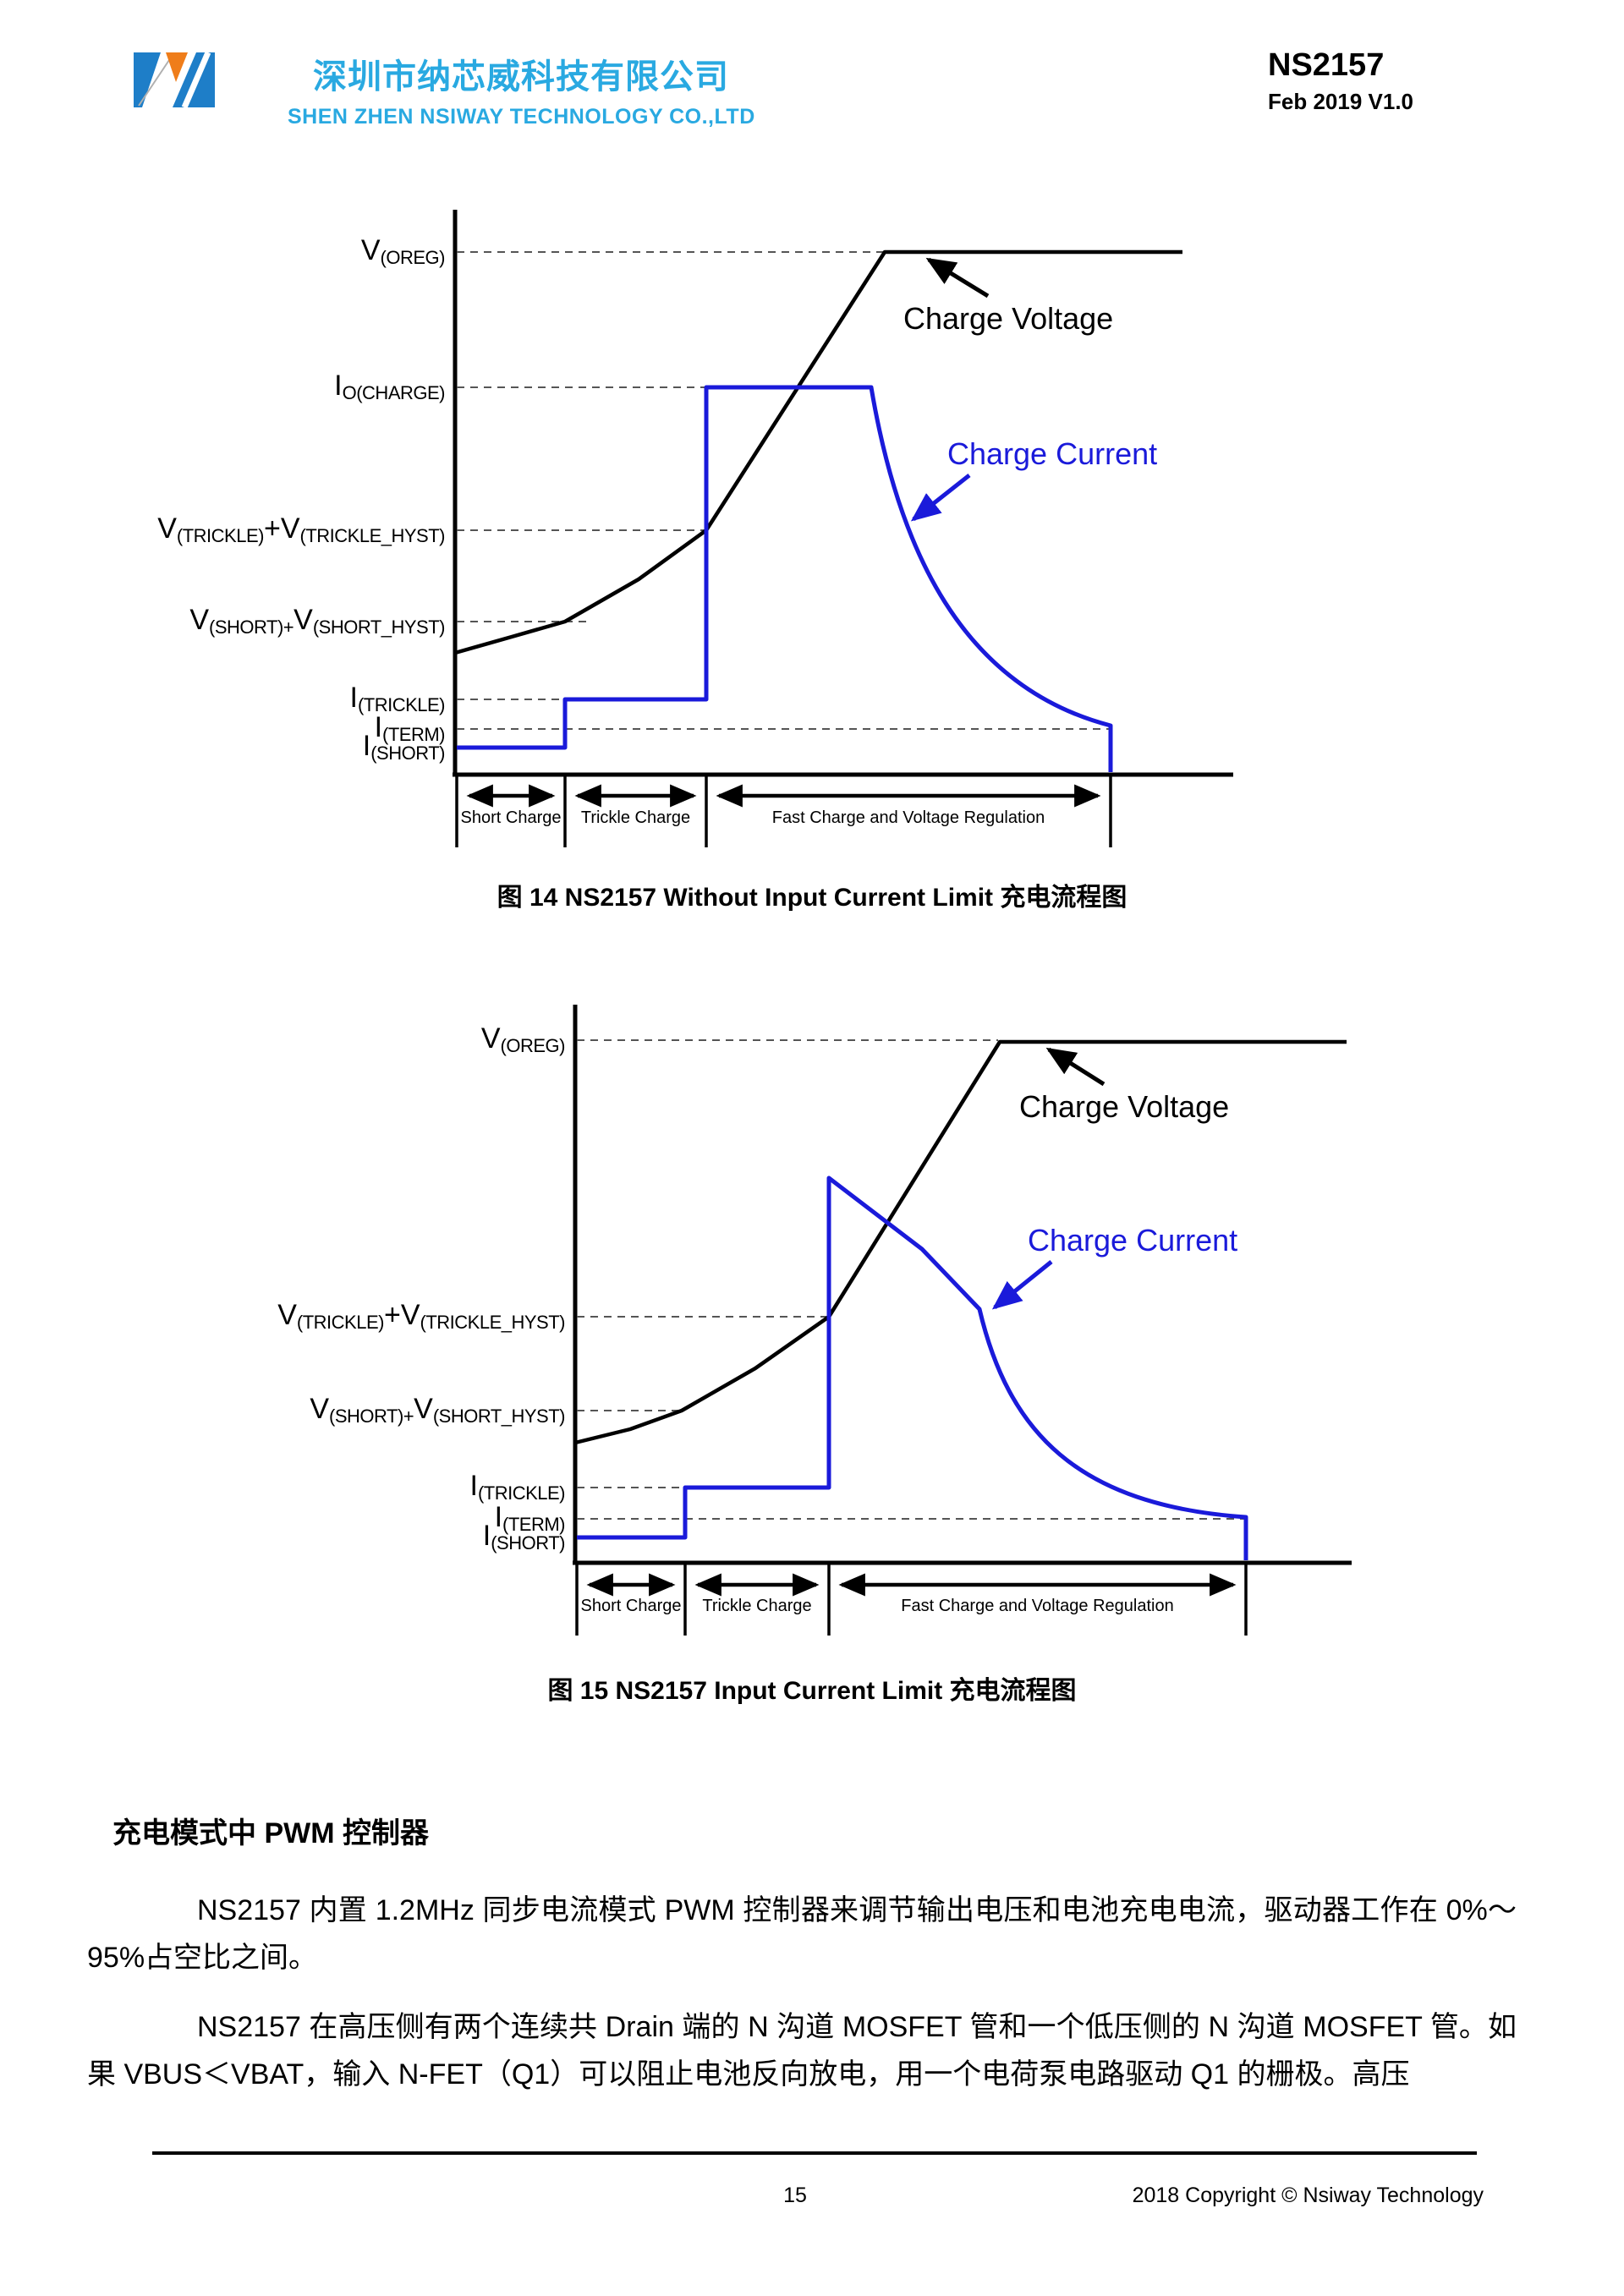 Image resolution: width=1624 pixels, height=2296 pixels. I want to click on footer-divider, so click(815, 2153).